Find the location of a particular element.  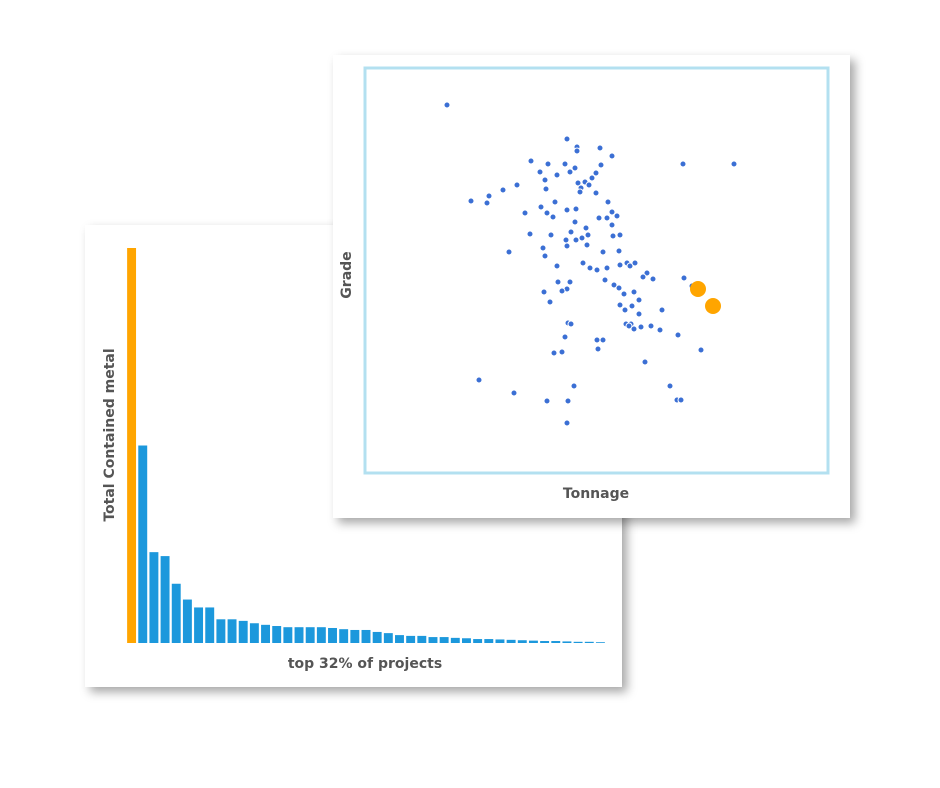

x-axis-label: Tonnage is located at coordinates (596, 494).